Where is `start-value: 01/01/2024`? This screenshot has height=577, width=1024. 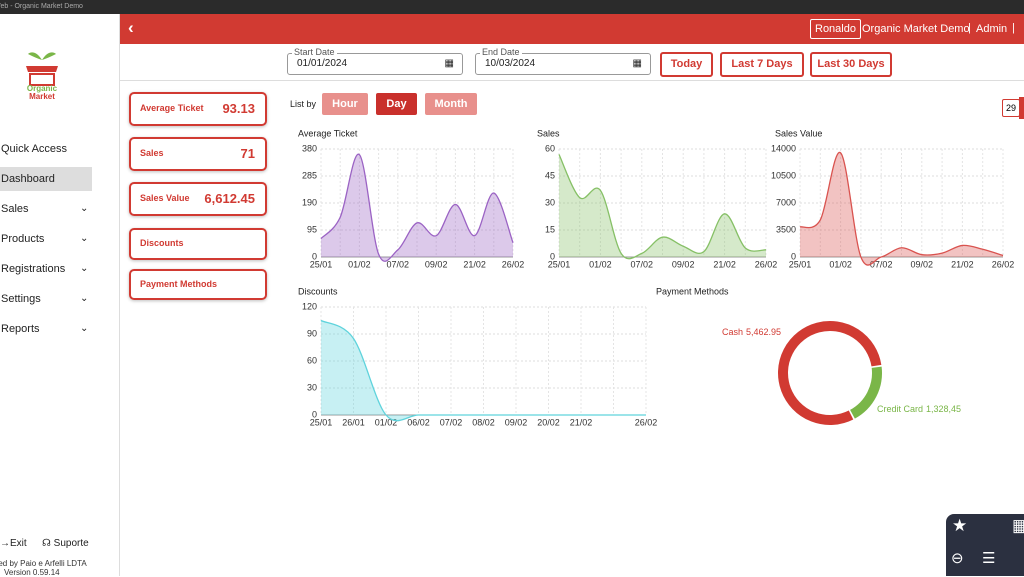 start-value: 01/01/2024 is located at coordinates (322, 63).